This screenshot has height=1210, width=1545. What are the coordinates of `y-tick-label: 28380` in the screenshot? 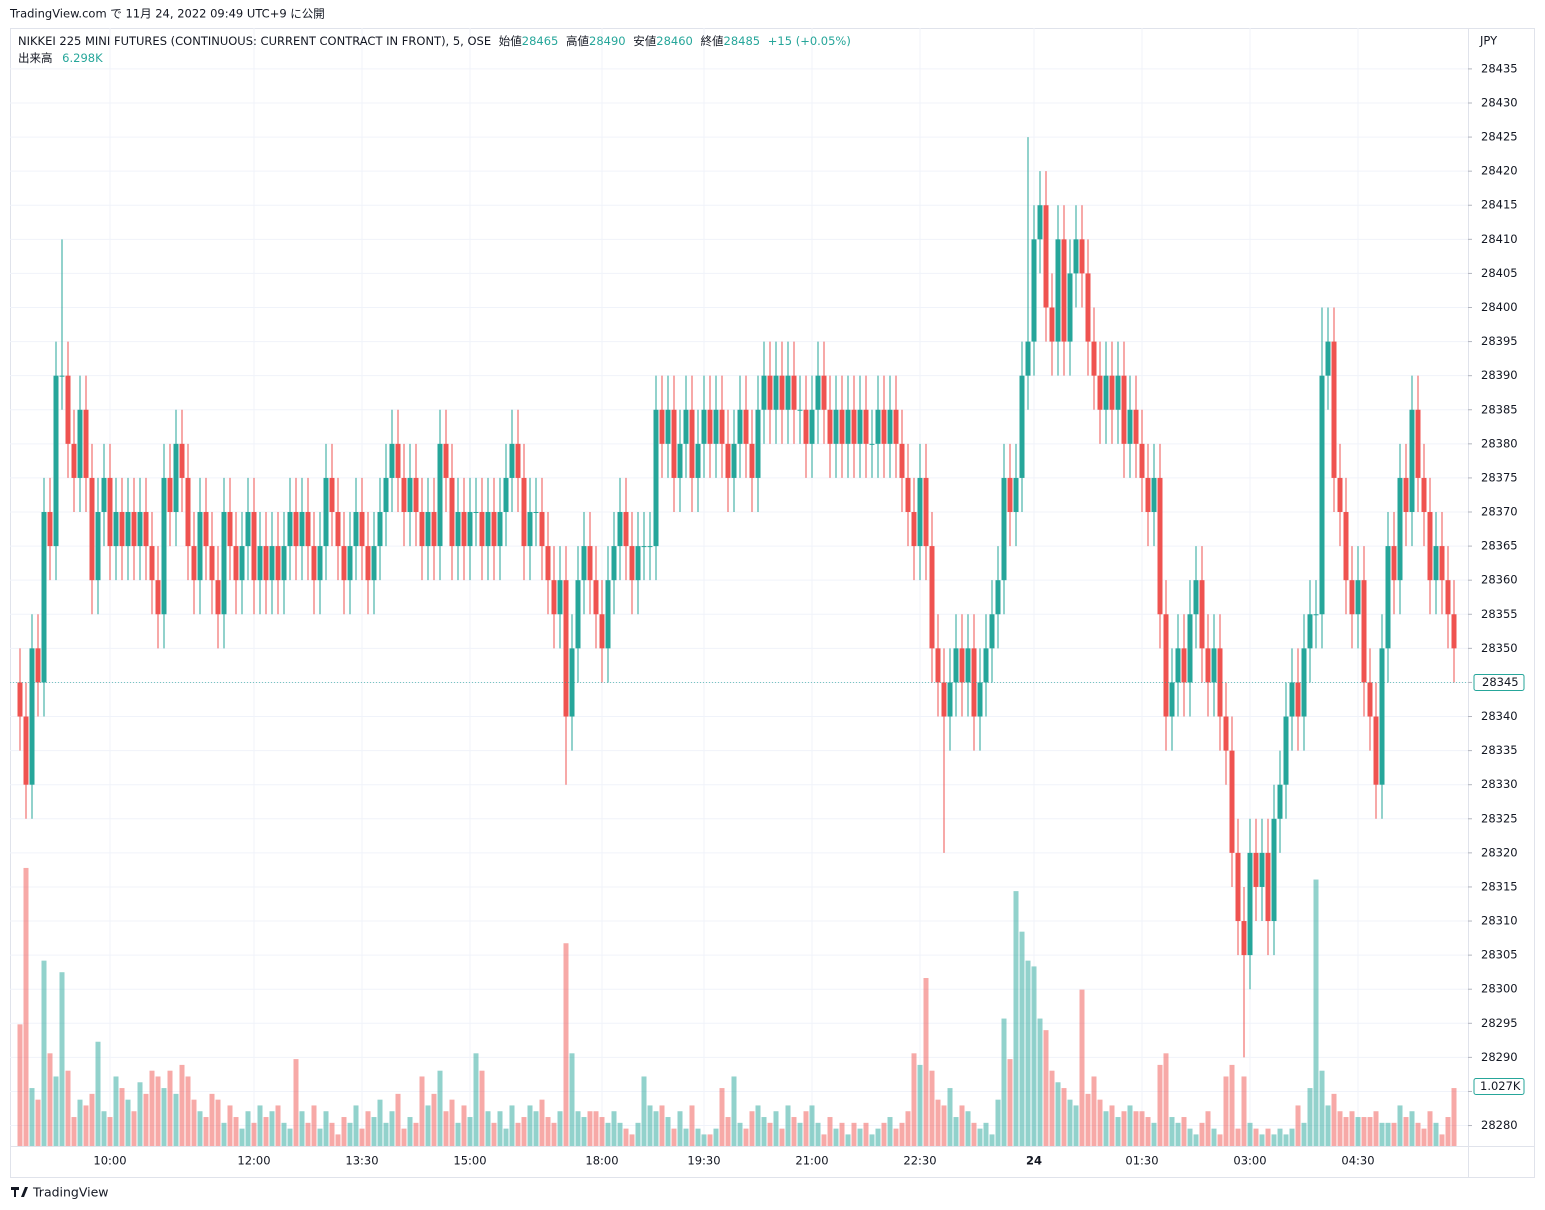 It's located at (1499, 443).